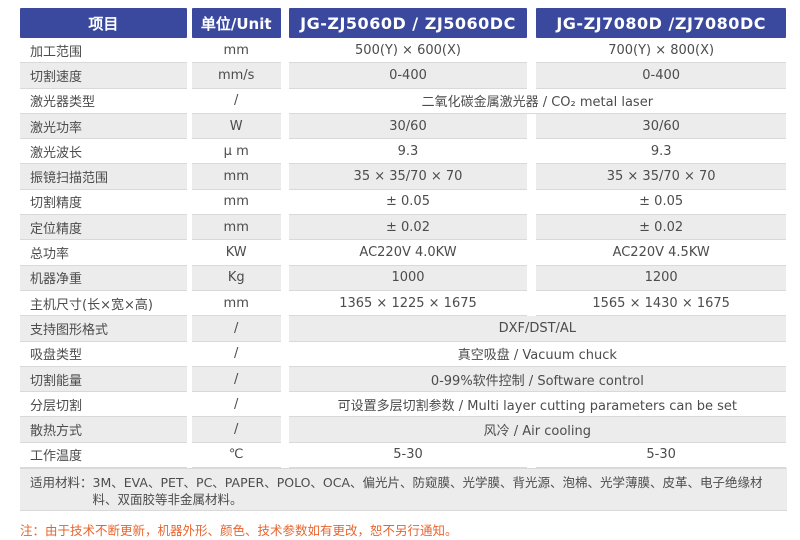 Image resolution: width=800 pixels, height=540 pixels. I want to click on spec-row: 切割能量/ 0-99%软件控制 / Software control, so click(403, 379).